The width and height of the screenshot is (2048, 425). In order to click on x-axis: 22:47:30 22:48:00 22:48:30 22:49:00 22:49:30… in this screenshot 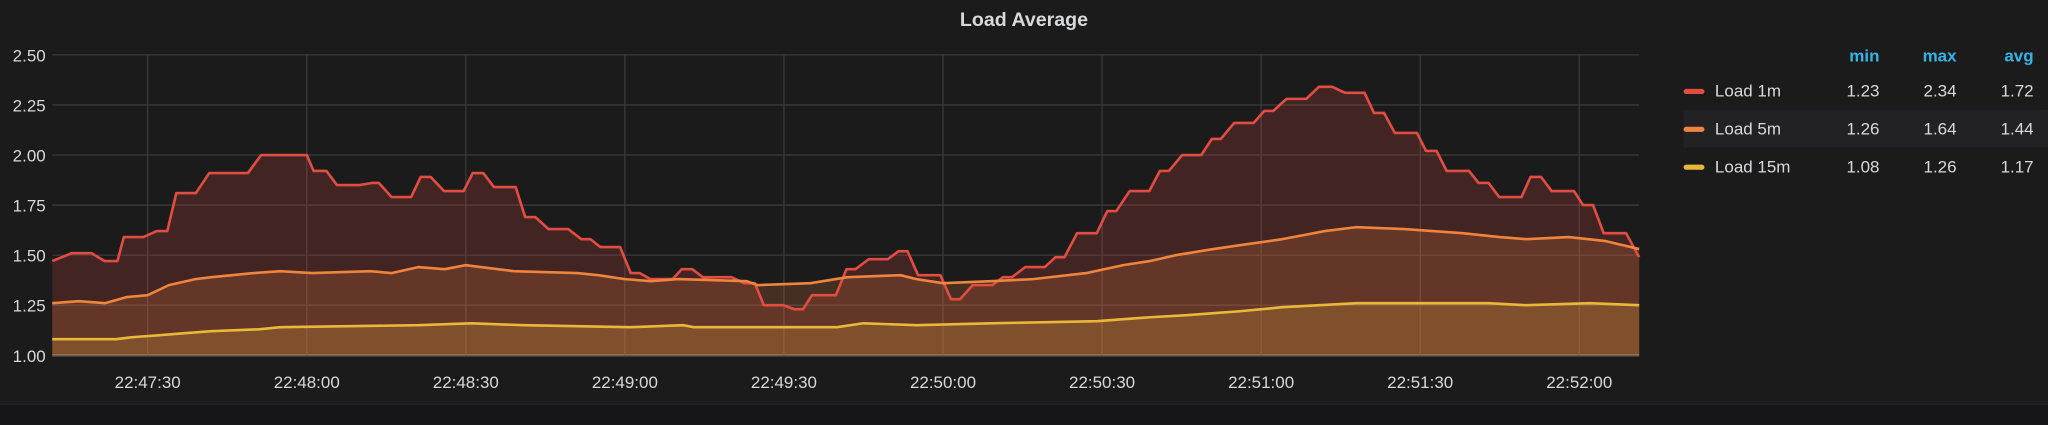, I will do `click(864, 382)`.